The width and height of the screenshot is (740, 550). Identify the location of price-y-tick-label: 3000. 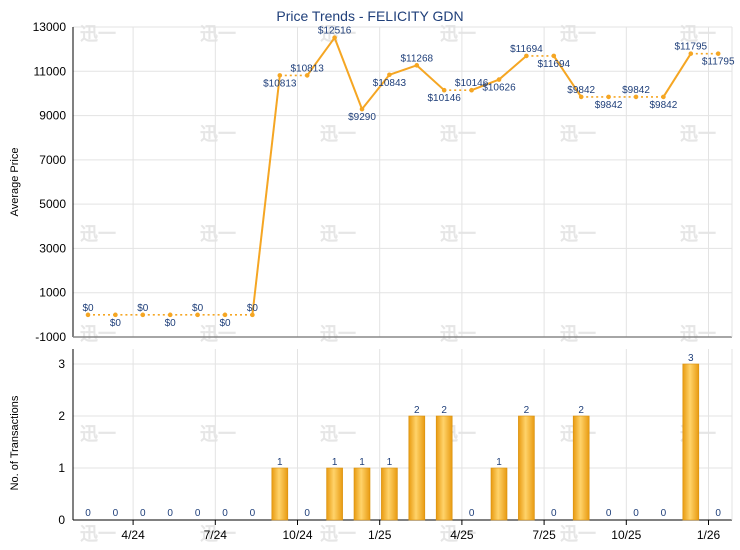
(52, 248).